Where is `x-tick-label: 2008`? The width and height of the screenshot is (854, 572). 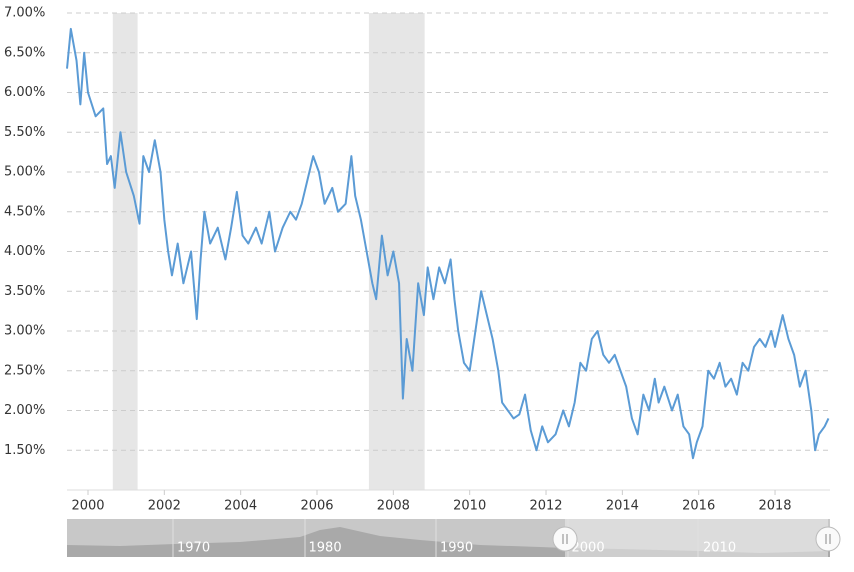
x-tick-label: 2008 is located at coordinates (393, 506).